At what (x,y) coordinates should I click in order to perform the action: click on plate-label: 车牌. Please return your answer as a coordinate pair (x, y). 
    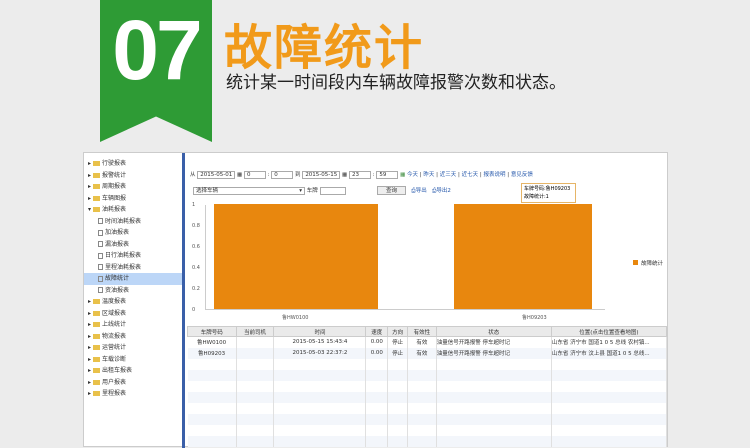
    Looking at the image, I should click on (312, 191).